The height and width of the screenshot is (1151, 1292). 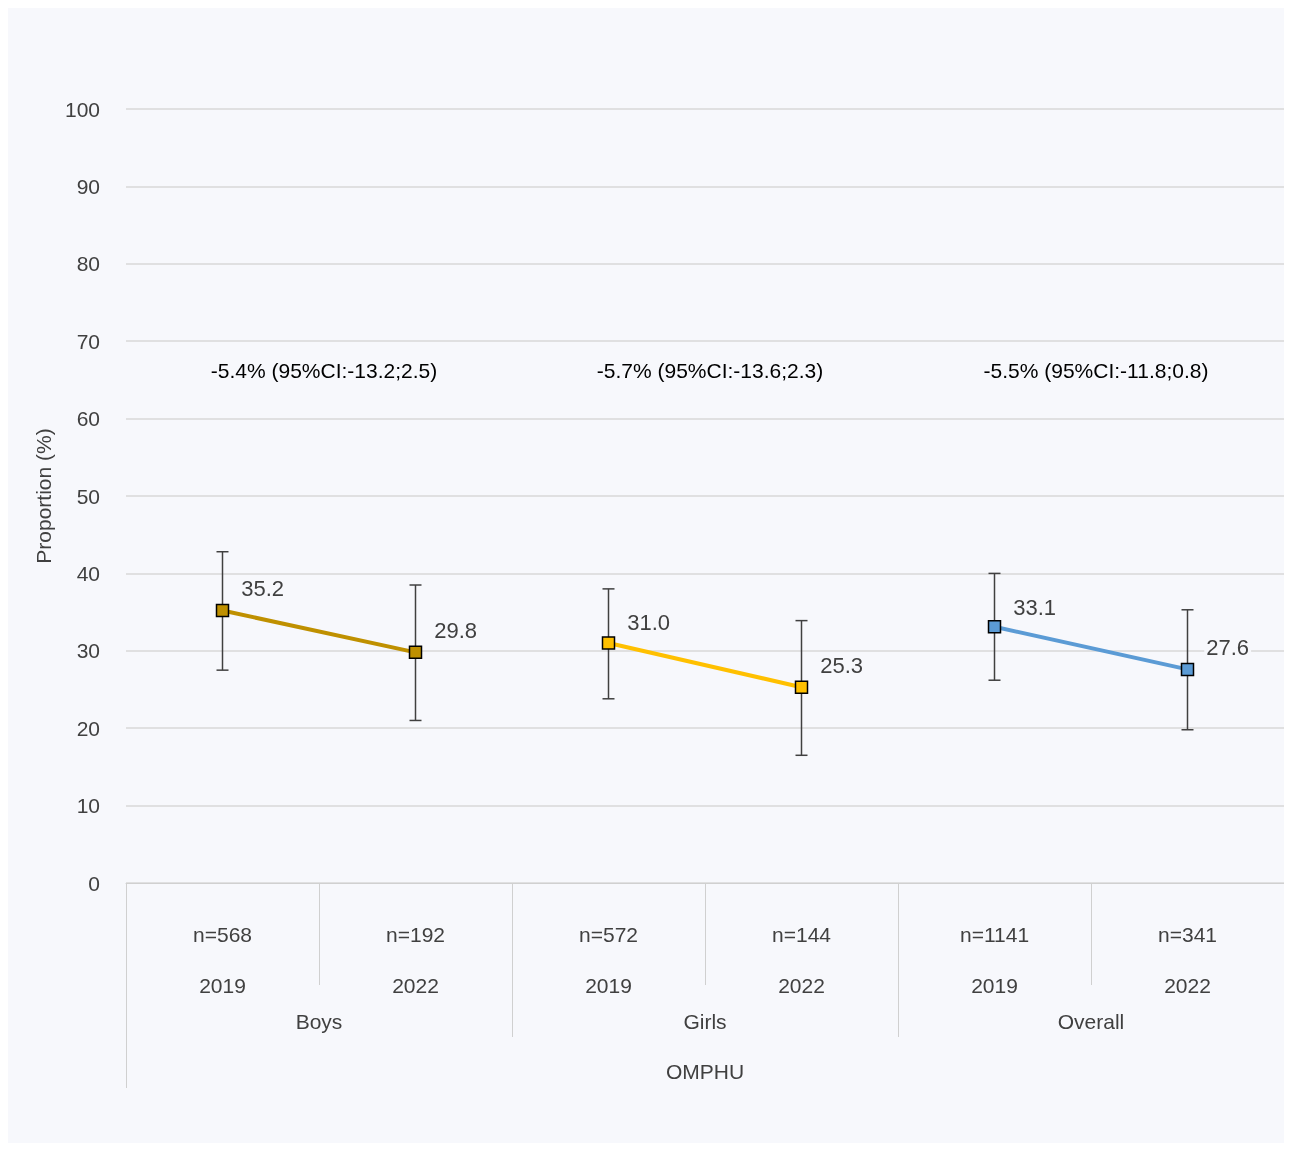 I want to click on annotation: -5.5% (95%CI:-11.8;0.8), so click(x=1096, y=370).